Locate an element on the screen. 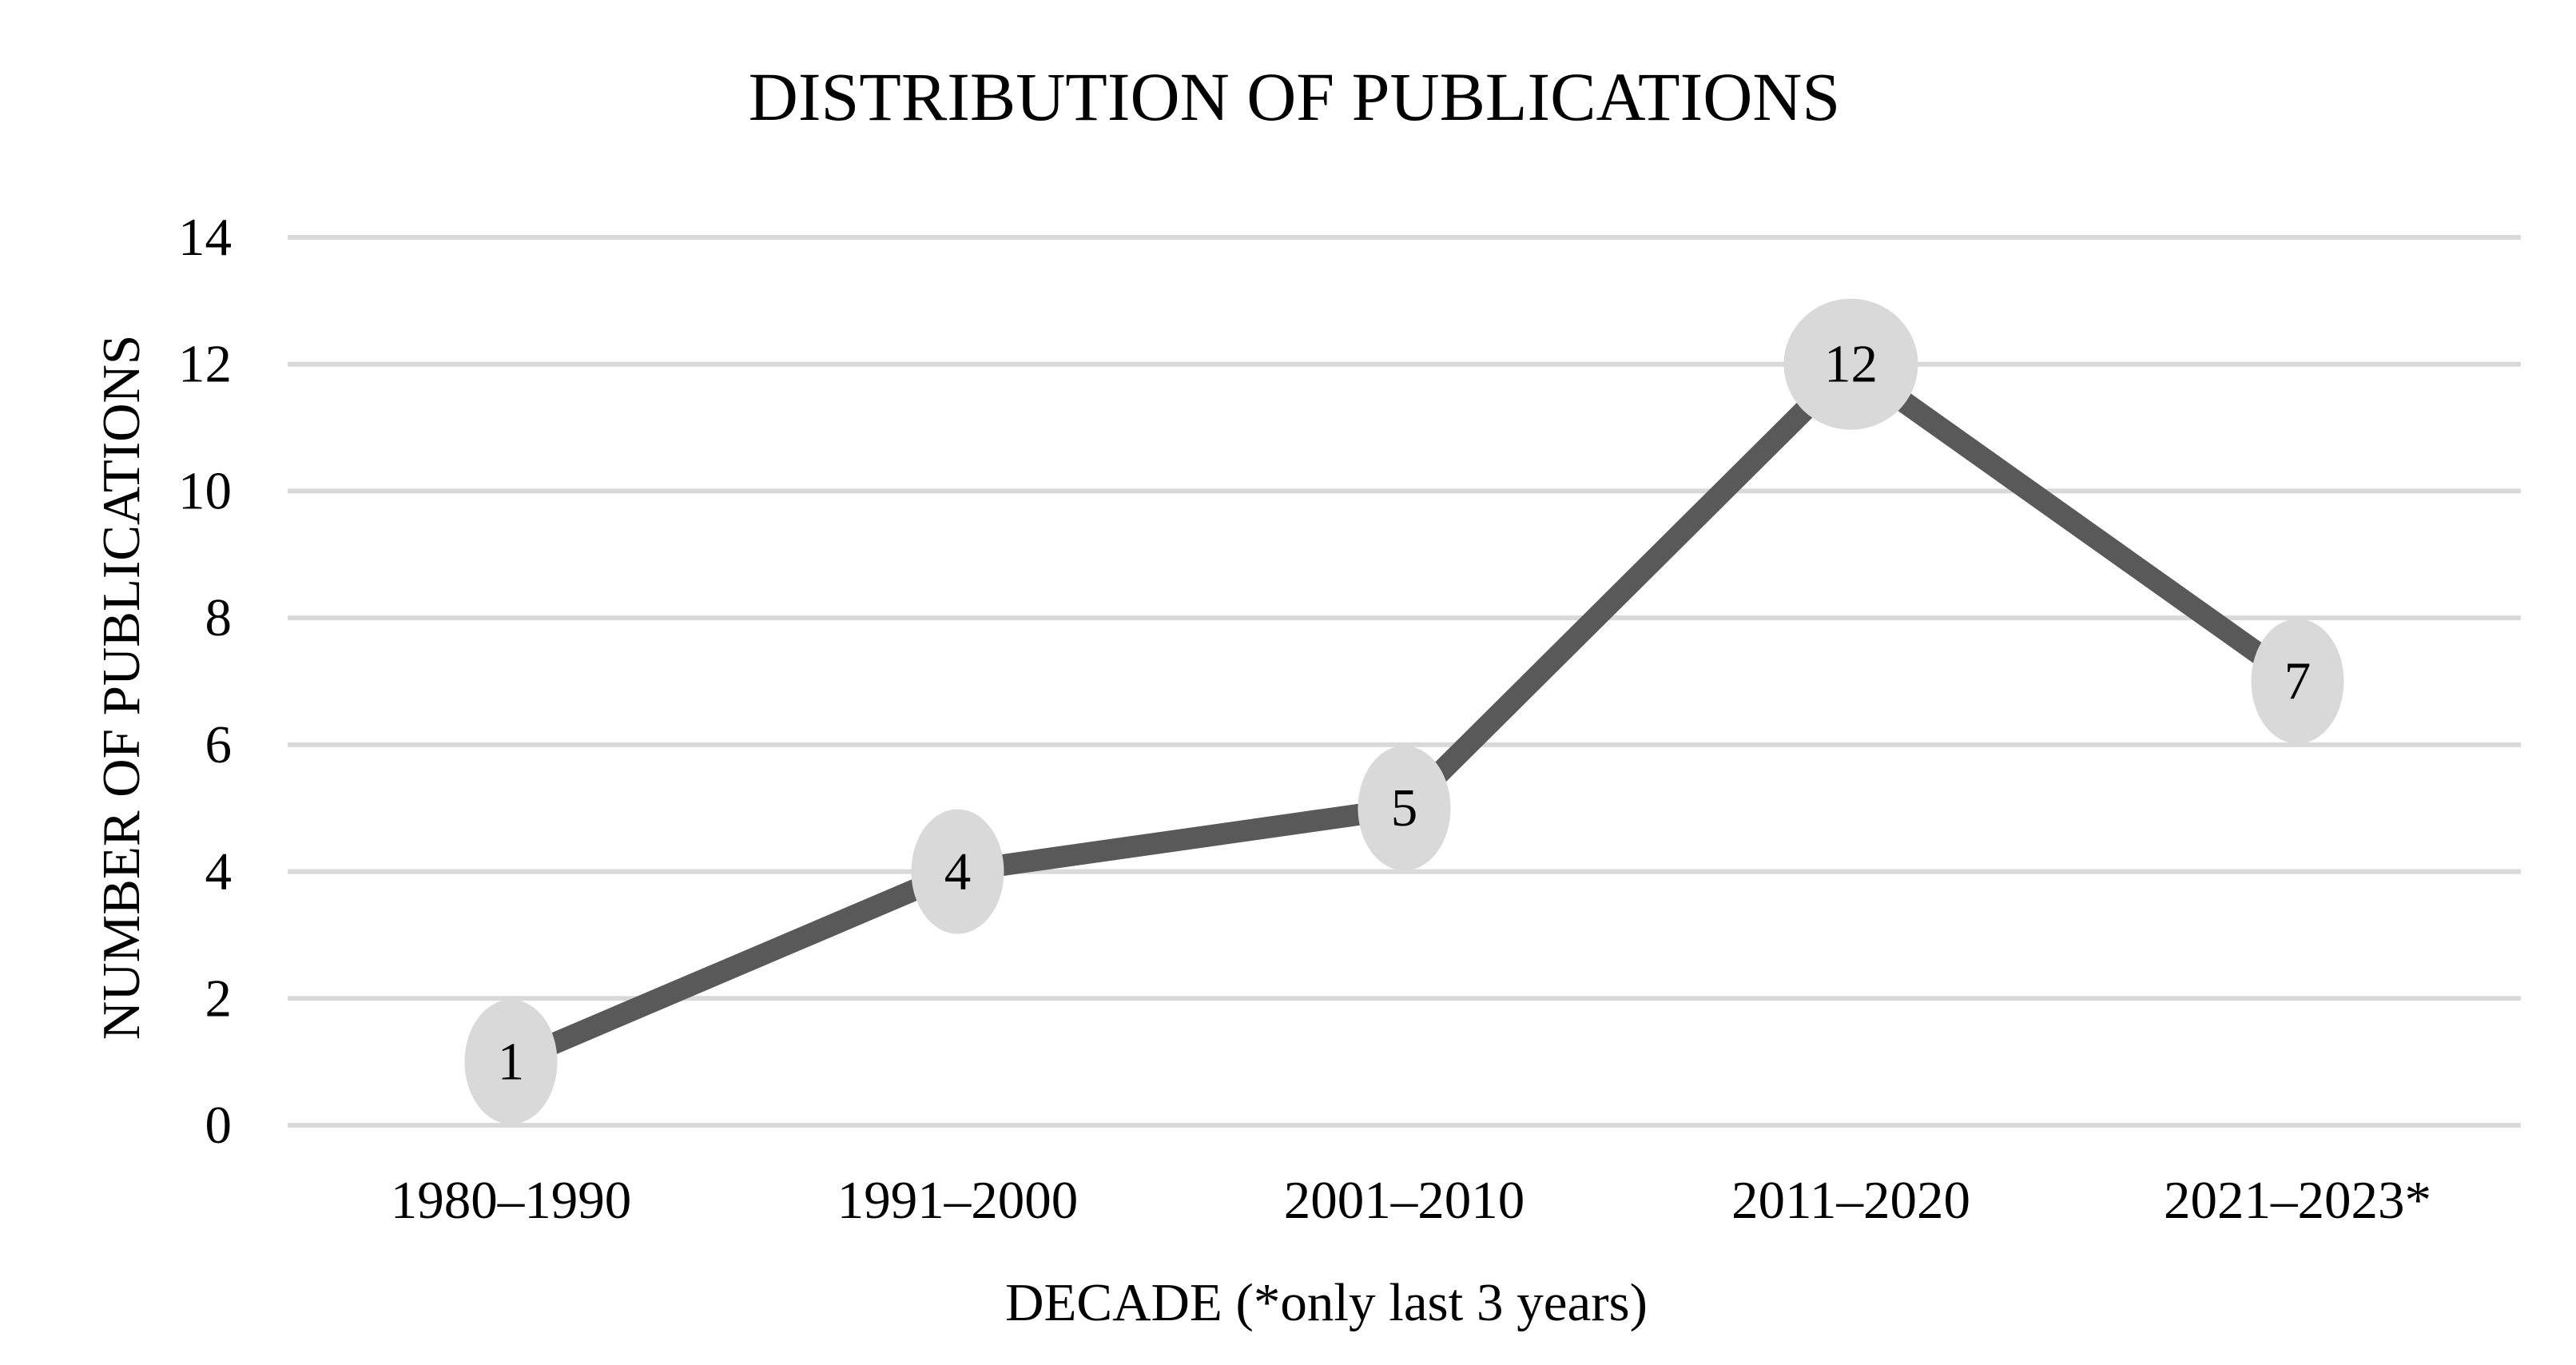  y-tick-label: 4 is located at coordinates (219, 871).